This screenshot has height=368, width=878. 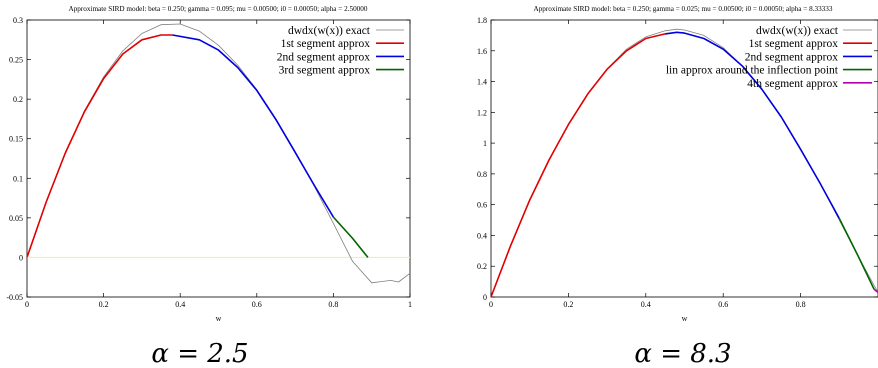 I want to click on chart1-legend-label-2: 1st segment approx, so click(x=326, y=44).